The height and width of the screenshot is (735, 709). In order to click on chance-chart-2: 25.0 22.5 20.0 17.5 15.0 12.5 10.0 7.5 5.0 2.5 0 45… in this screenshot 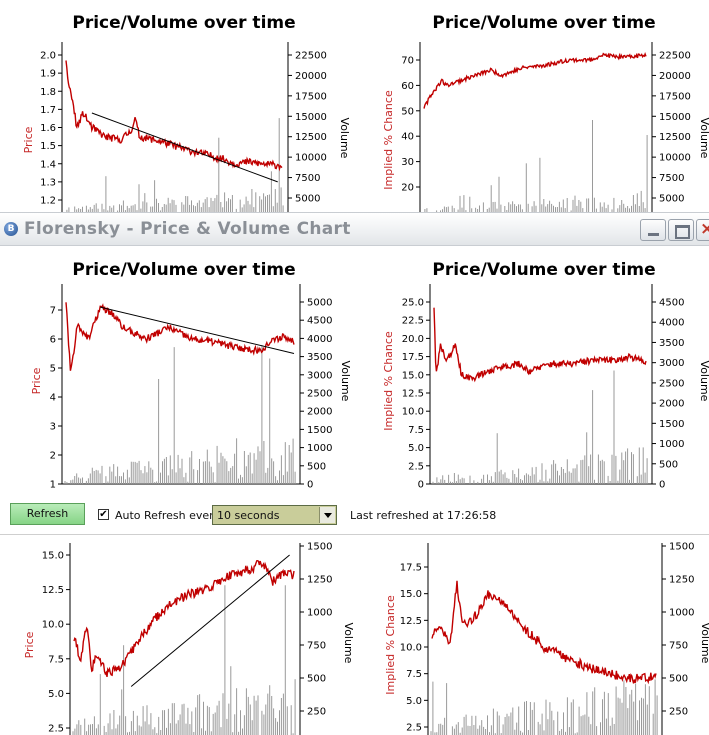, I will do `click(545, 387)`.